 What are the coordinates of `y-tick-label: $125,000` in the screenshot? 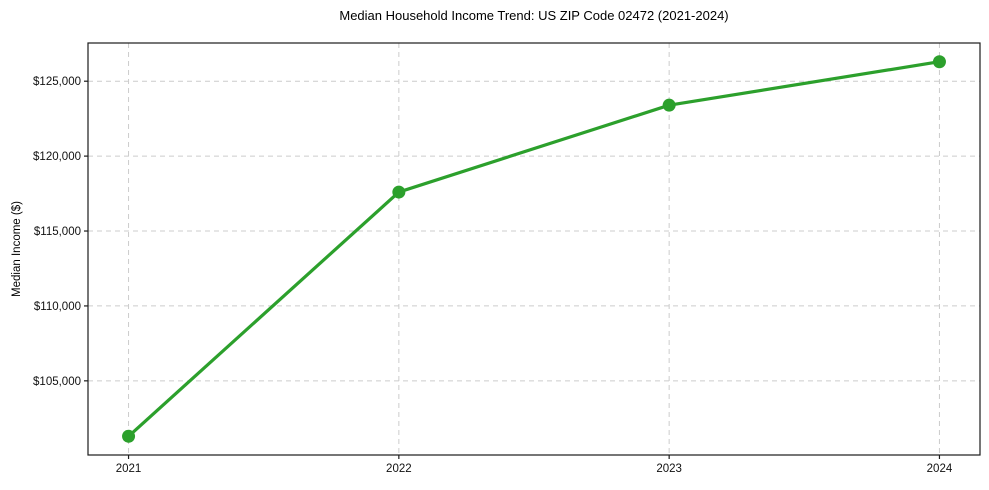 It's located at (57, 82).